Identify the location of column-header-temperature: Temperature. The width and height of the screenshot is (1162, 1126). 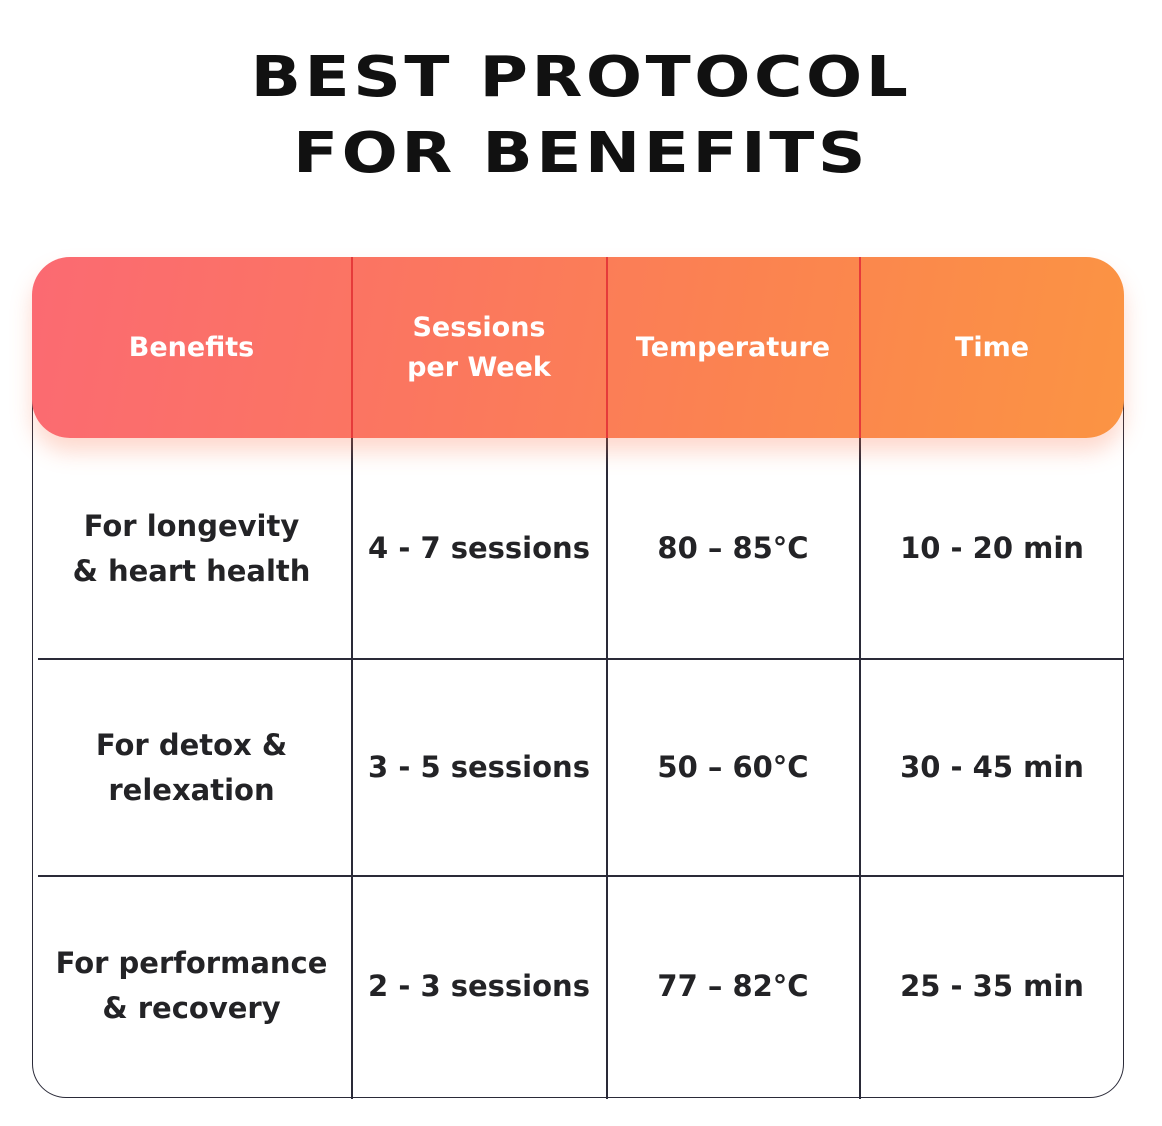
(733, 347).